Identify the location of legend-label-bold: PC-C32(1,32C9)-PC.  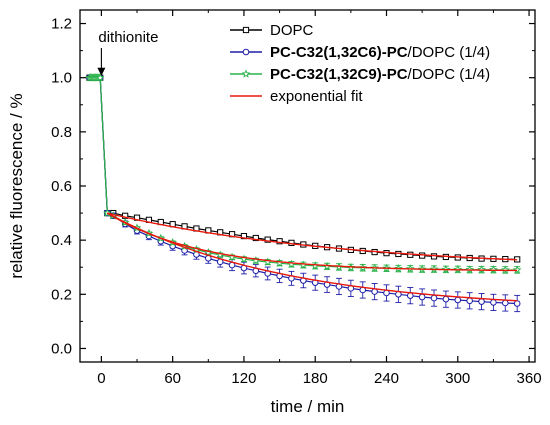
(339, 74).